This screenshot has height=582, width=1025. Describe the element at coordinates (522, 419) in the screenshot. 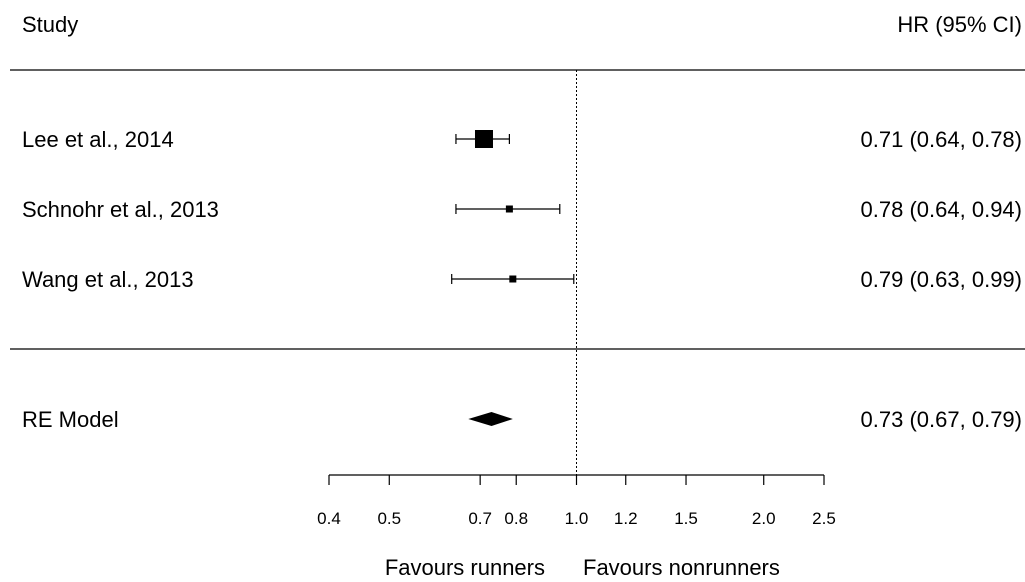

I see `summary-layer: RE Model 0.73 (0.67, 0.79)` at that location.